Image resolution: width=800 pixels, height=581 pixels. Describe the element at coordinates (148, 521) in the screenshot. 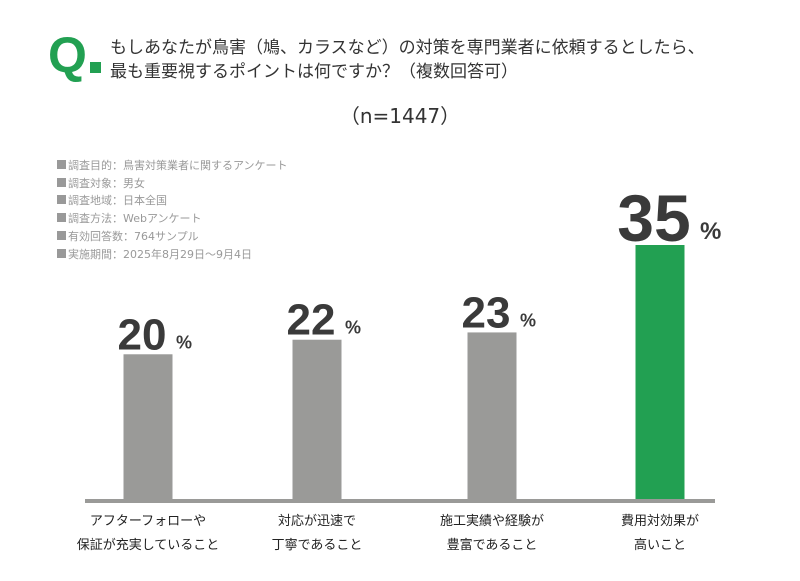

I see `category-label-line: アフターフォローや` at that location.